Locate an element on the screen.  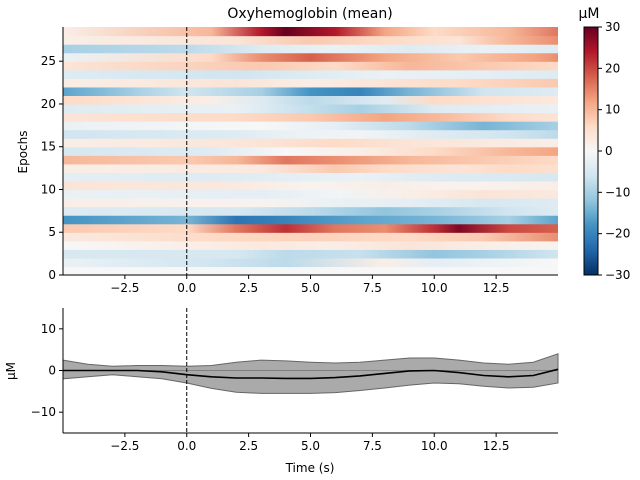
heatmap-y-tick-label: 15 is located at coordinates (48, 147).